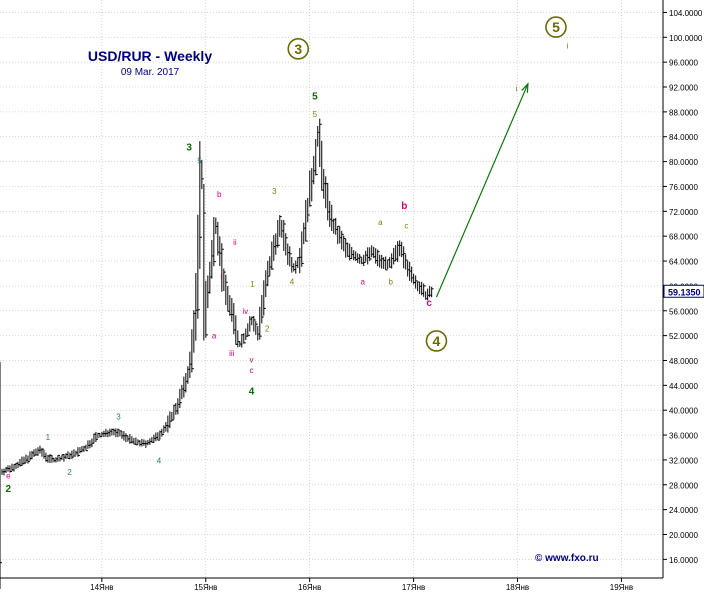 The width and height of the screenshot is (704, 592). Describe the element at coordinates (251, 359) in the screenshot. I see `wave-label: v` at that location.